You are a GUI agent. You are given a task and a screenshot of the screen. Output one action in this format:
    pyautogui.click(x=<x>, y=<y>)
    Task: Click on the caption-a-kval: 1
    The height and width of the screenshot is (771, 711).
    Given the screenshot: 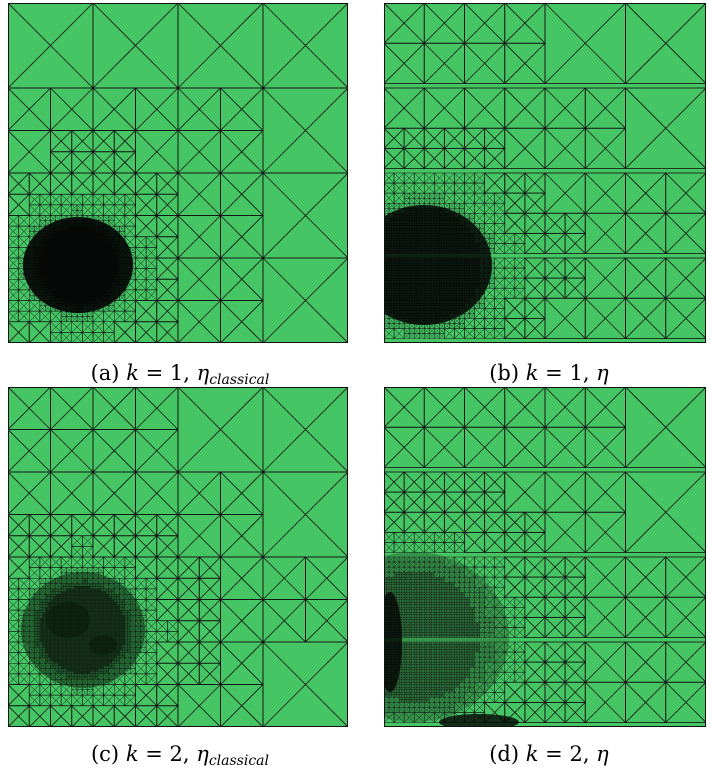 What is the action you would take?
    pyautogui.click(x=176, y=373)
    